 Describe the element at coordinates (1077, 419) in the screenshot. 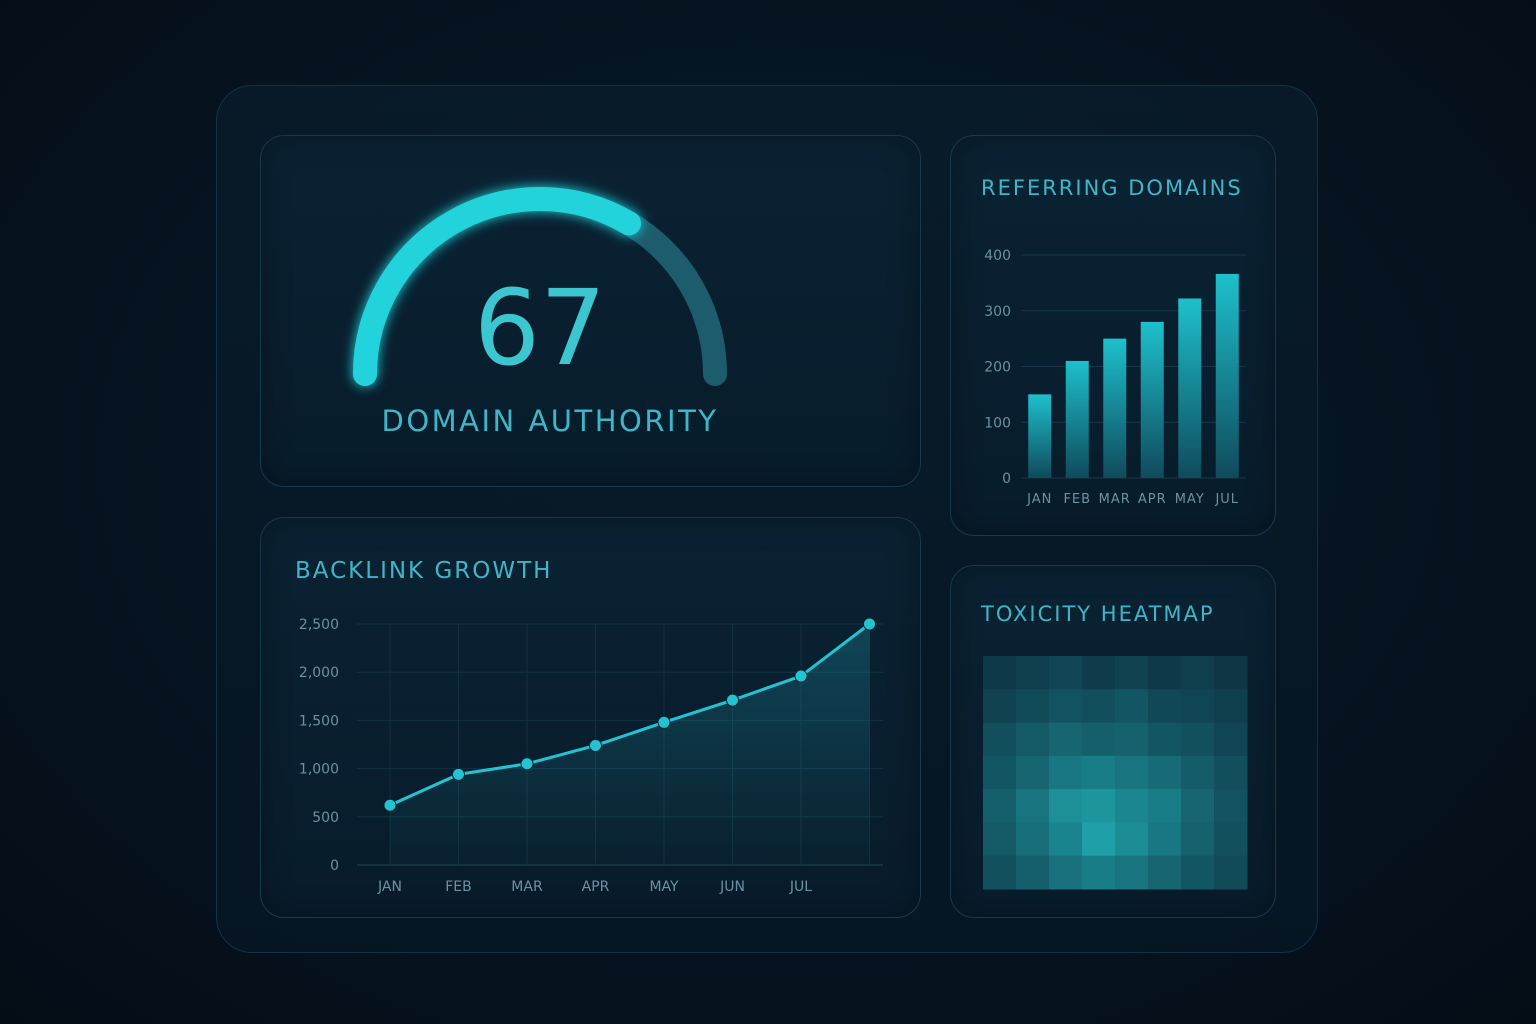

I see `bar-feb` at that location.